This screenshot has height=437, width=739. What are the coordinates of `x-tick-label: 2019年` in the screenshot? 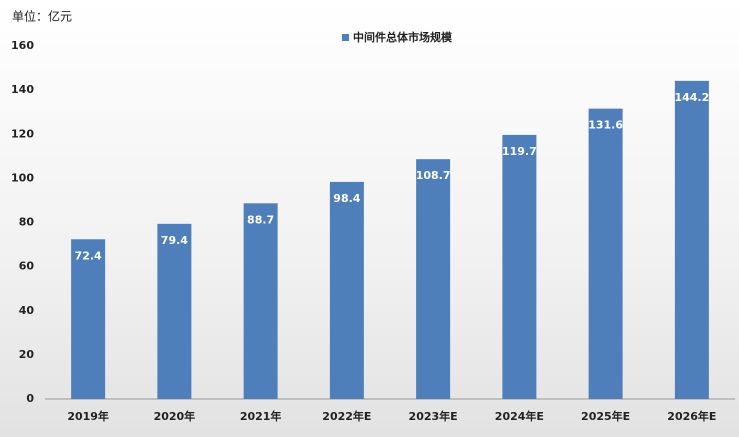 It's located at (88, 416).